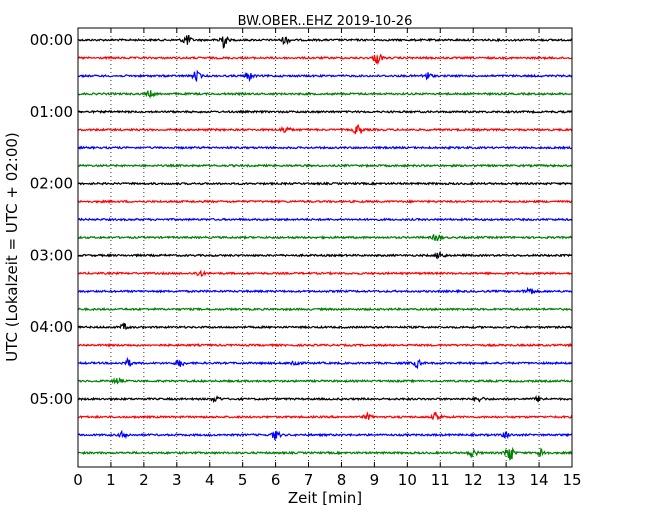  What do you see at coordinates (309, 480) in the screenshot?
I see `x-tick-label: 7` at bounding box center [309, 480].